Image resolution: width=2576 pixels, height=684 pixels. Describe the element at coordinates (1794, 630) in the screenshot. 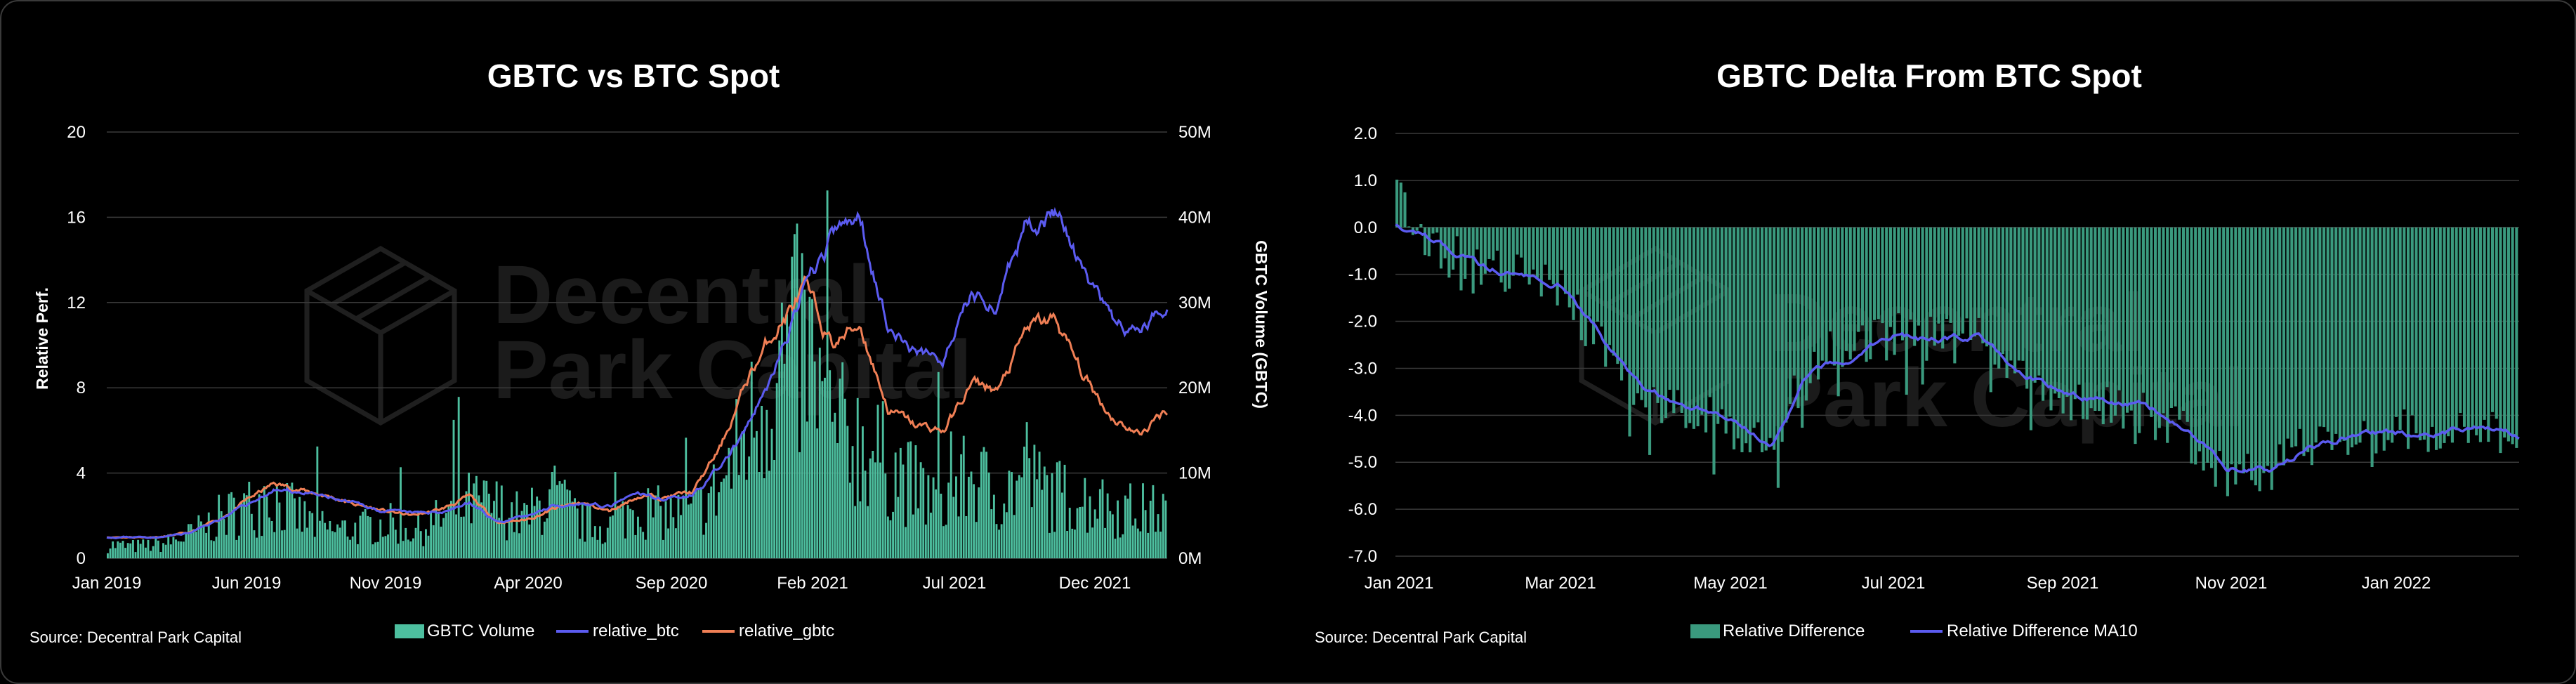

I see `legend-label-relative-difference: Relative Difference` at that location.